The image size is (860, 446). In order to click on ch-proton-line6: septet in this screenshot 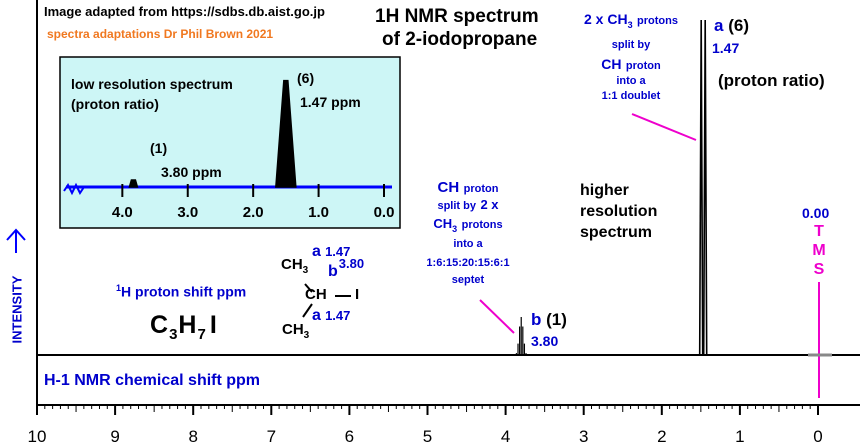, I will do `click(468, 280)`.